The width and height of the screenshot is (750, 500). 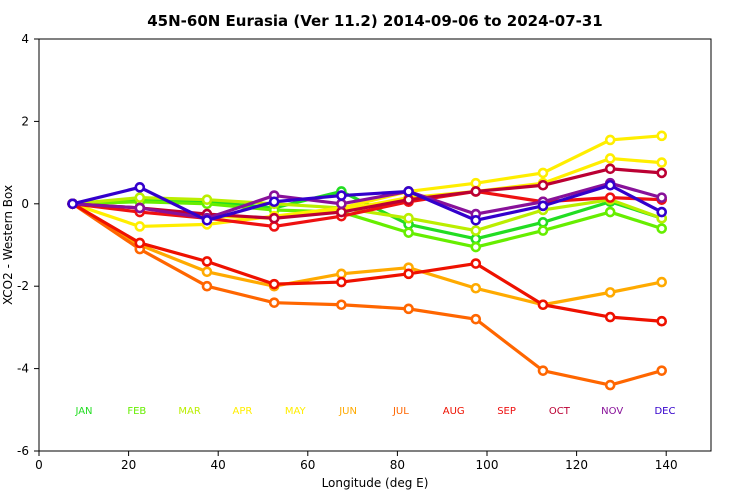 What do you see at coordinates (487, 465) in the screenshot?
I see `x-tick-label: 100` at bounding box center [487, 465].